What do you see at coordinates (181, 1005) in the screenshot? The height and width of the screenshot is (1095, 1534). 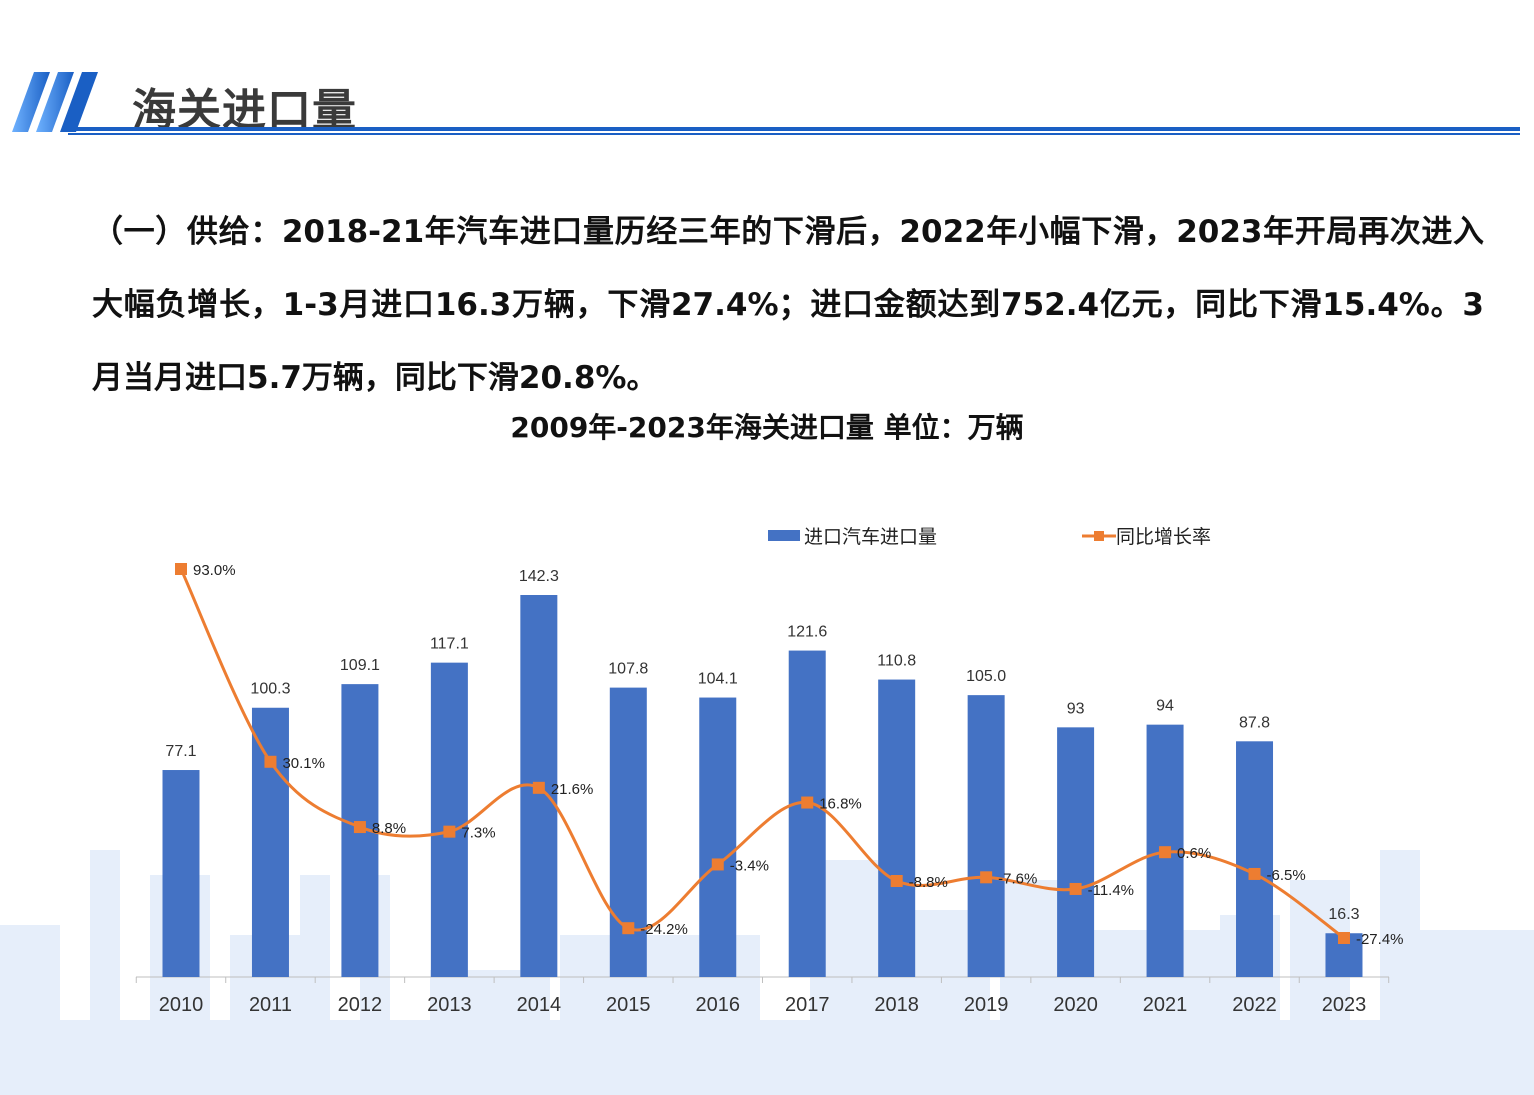 I see `x-tick-label-2010: 2010` at bounding box center [181, 1005].